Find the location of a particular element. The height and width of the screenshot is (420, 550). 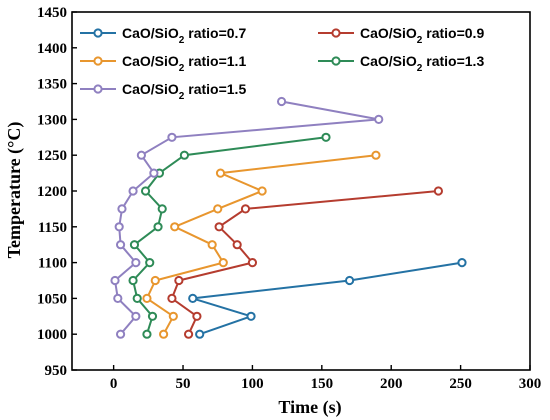

y-tick-label: 1150 is located at coordinates (52, 228).